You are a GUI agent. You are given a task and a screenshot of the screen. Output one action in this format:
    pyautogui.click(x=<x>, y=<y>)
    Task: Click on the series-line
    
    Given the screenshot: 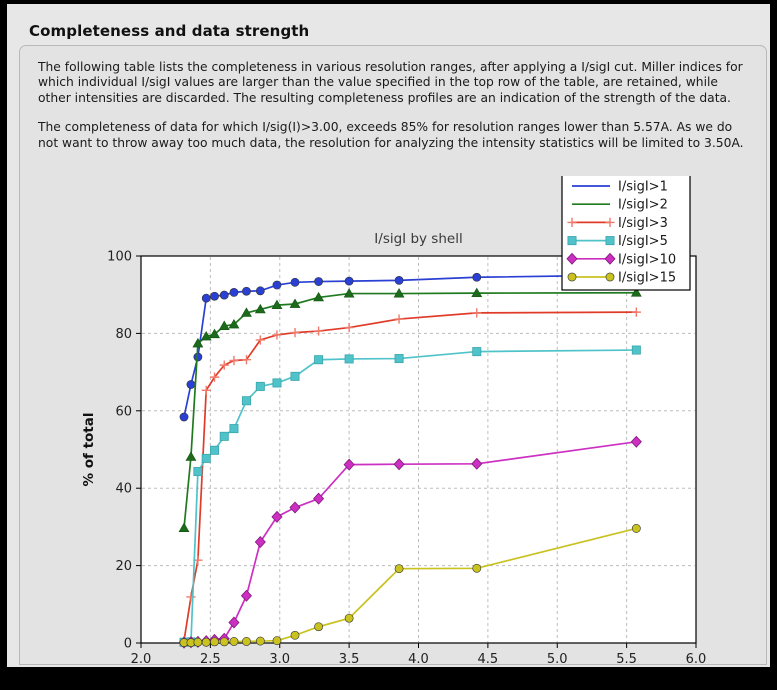 What is the action you would take?
    pyautogui.click(x=410, y=346)
    